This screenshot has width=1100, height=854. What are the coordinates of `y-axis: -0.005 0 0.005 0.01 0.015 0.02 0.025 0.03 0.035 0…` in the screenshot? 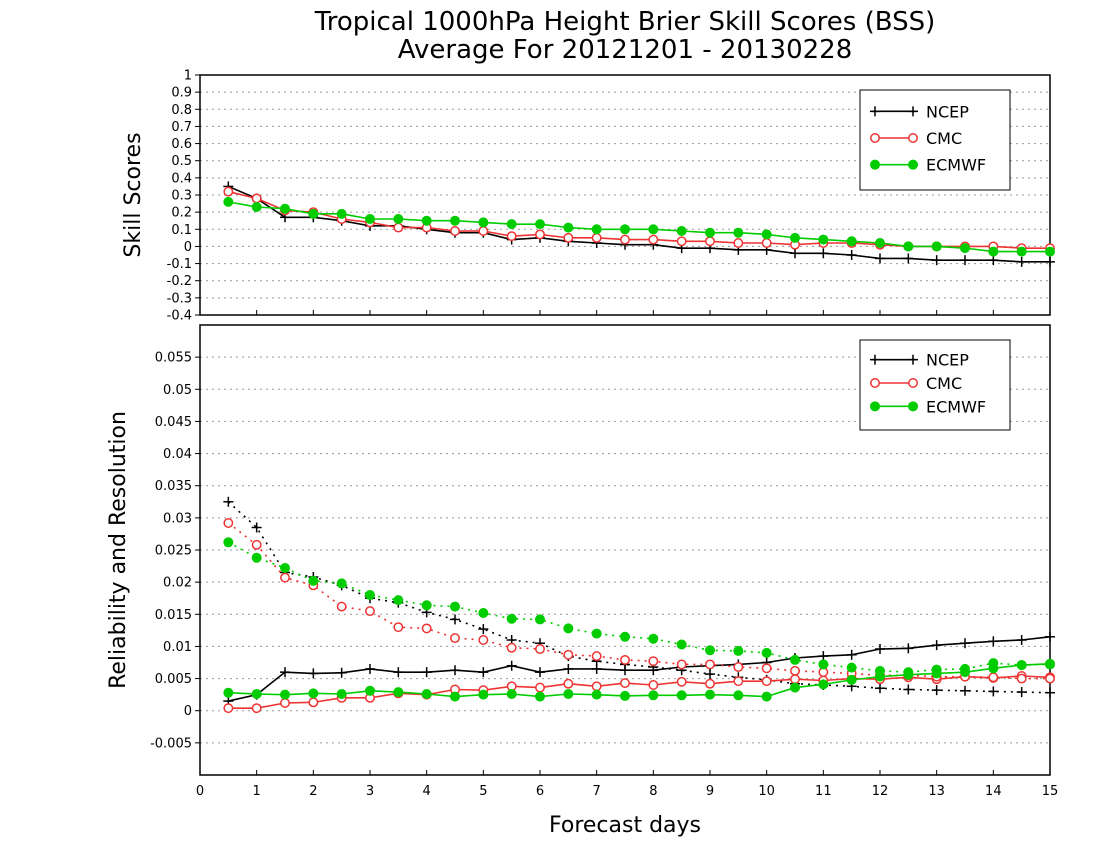 It's located at (175, 551).